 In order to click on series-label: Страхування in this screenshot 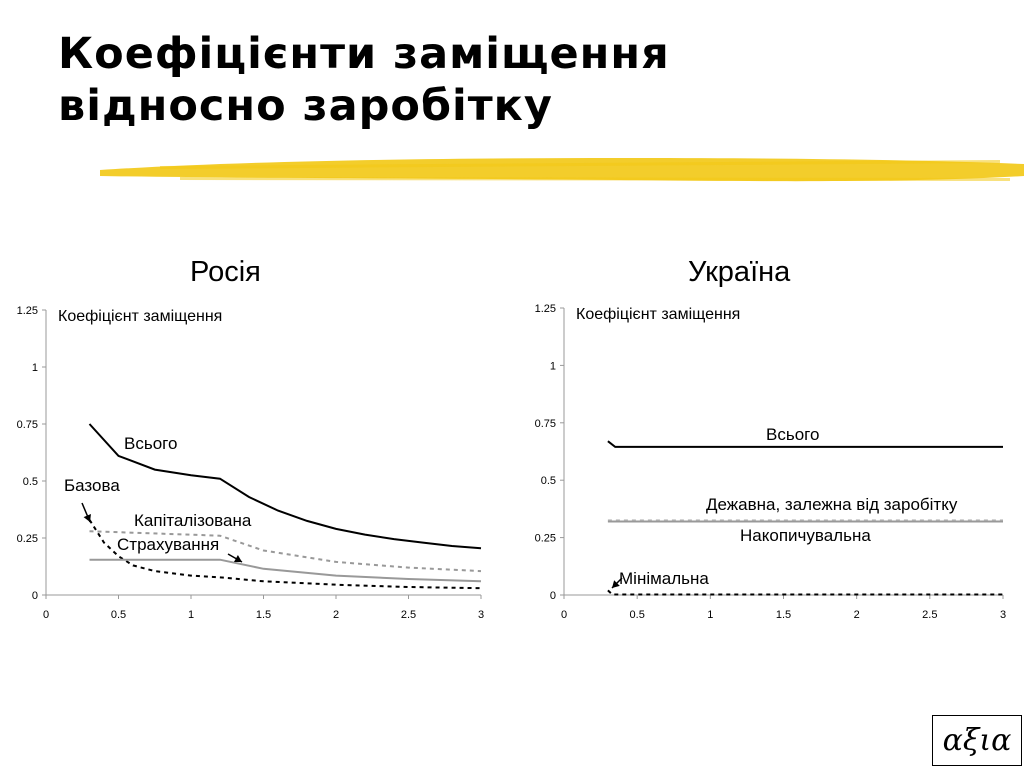, I will do `click(168, 544)`.